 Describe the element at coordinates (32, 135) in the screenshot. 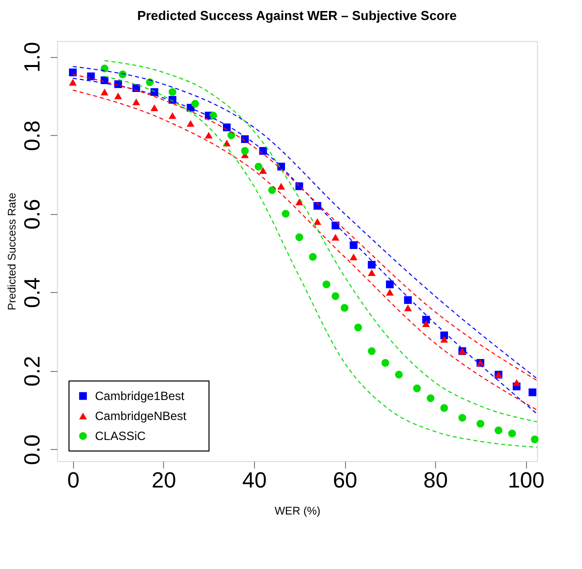

I see `y-tick-label: 0.8` at that location.